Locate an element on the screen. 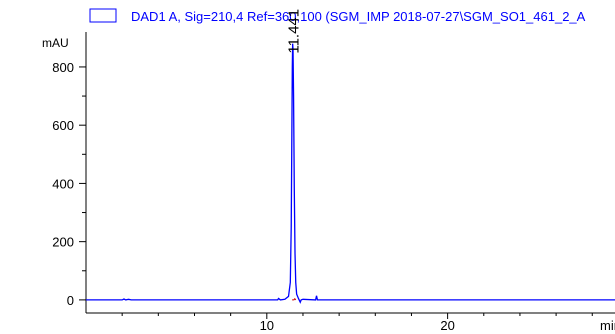  y-tick-label: 400 is located at coordinates (63, 183).